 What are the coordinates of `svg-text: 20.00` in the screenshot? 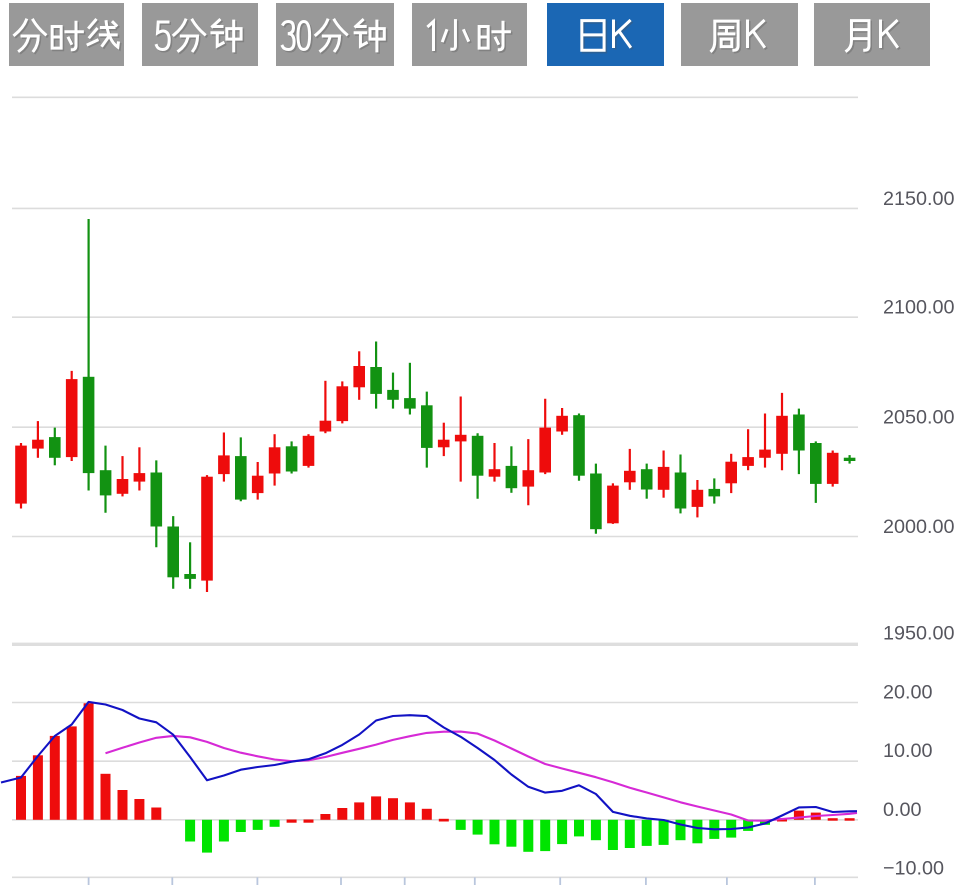 It's located at (908, 692).